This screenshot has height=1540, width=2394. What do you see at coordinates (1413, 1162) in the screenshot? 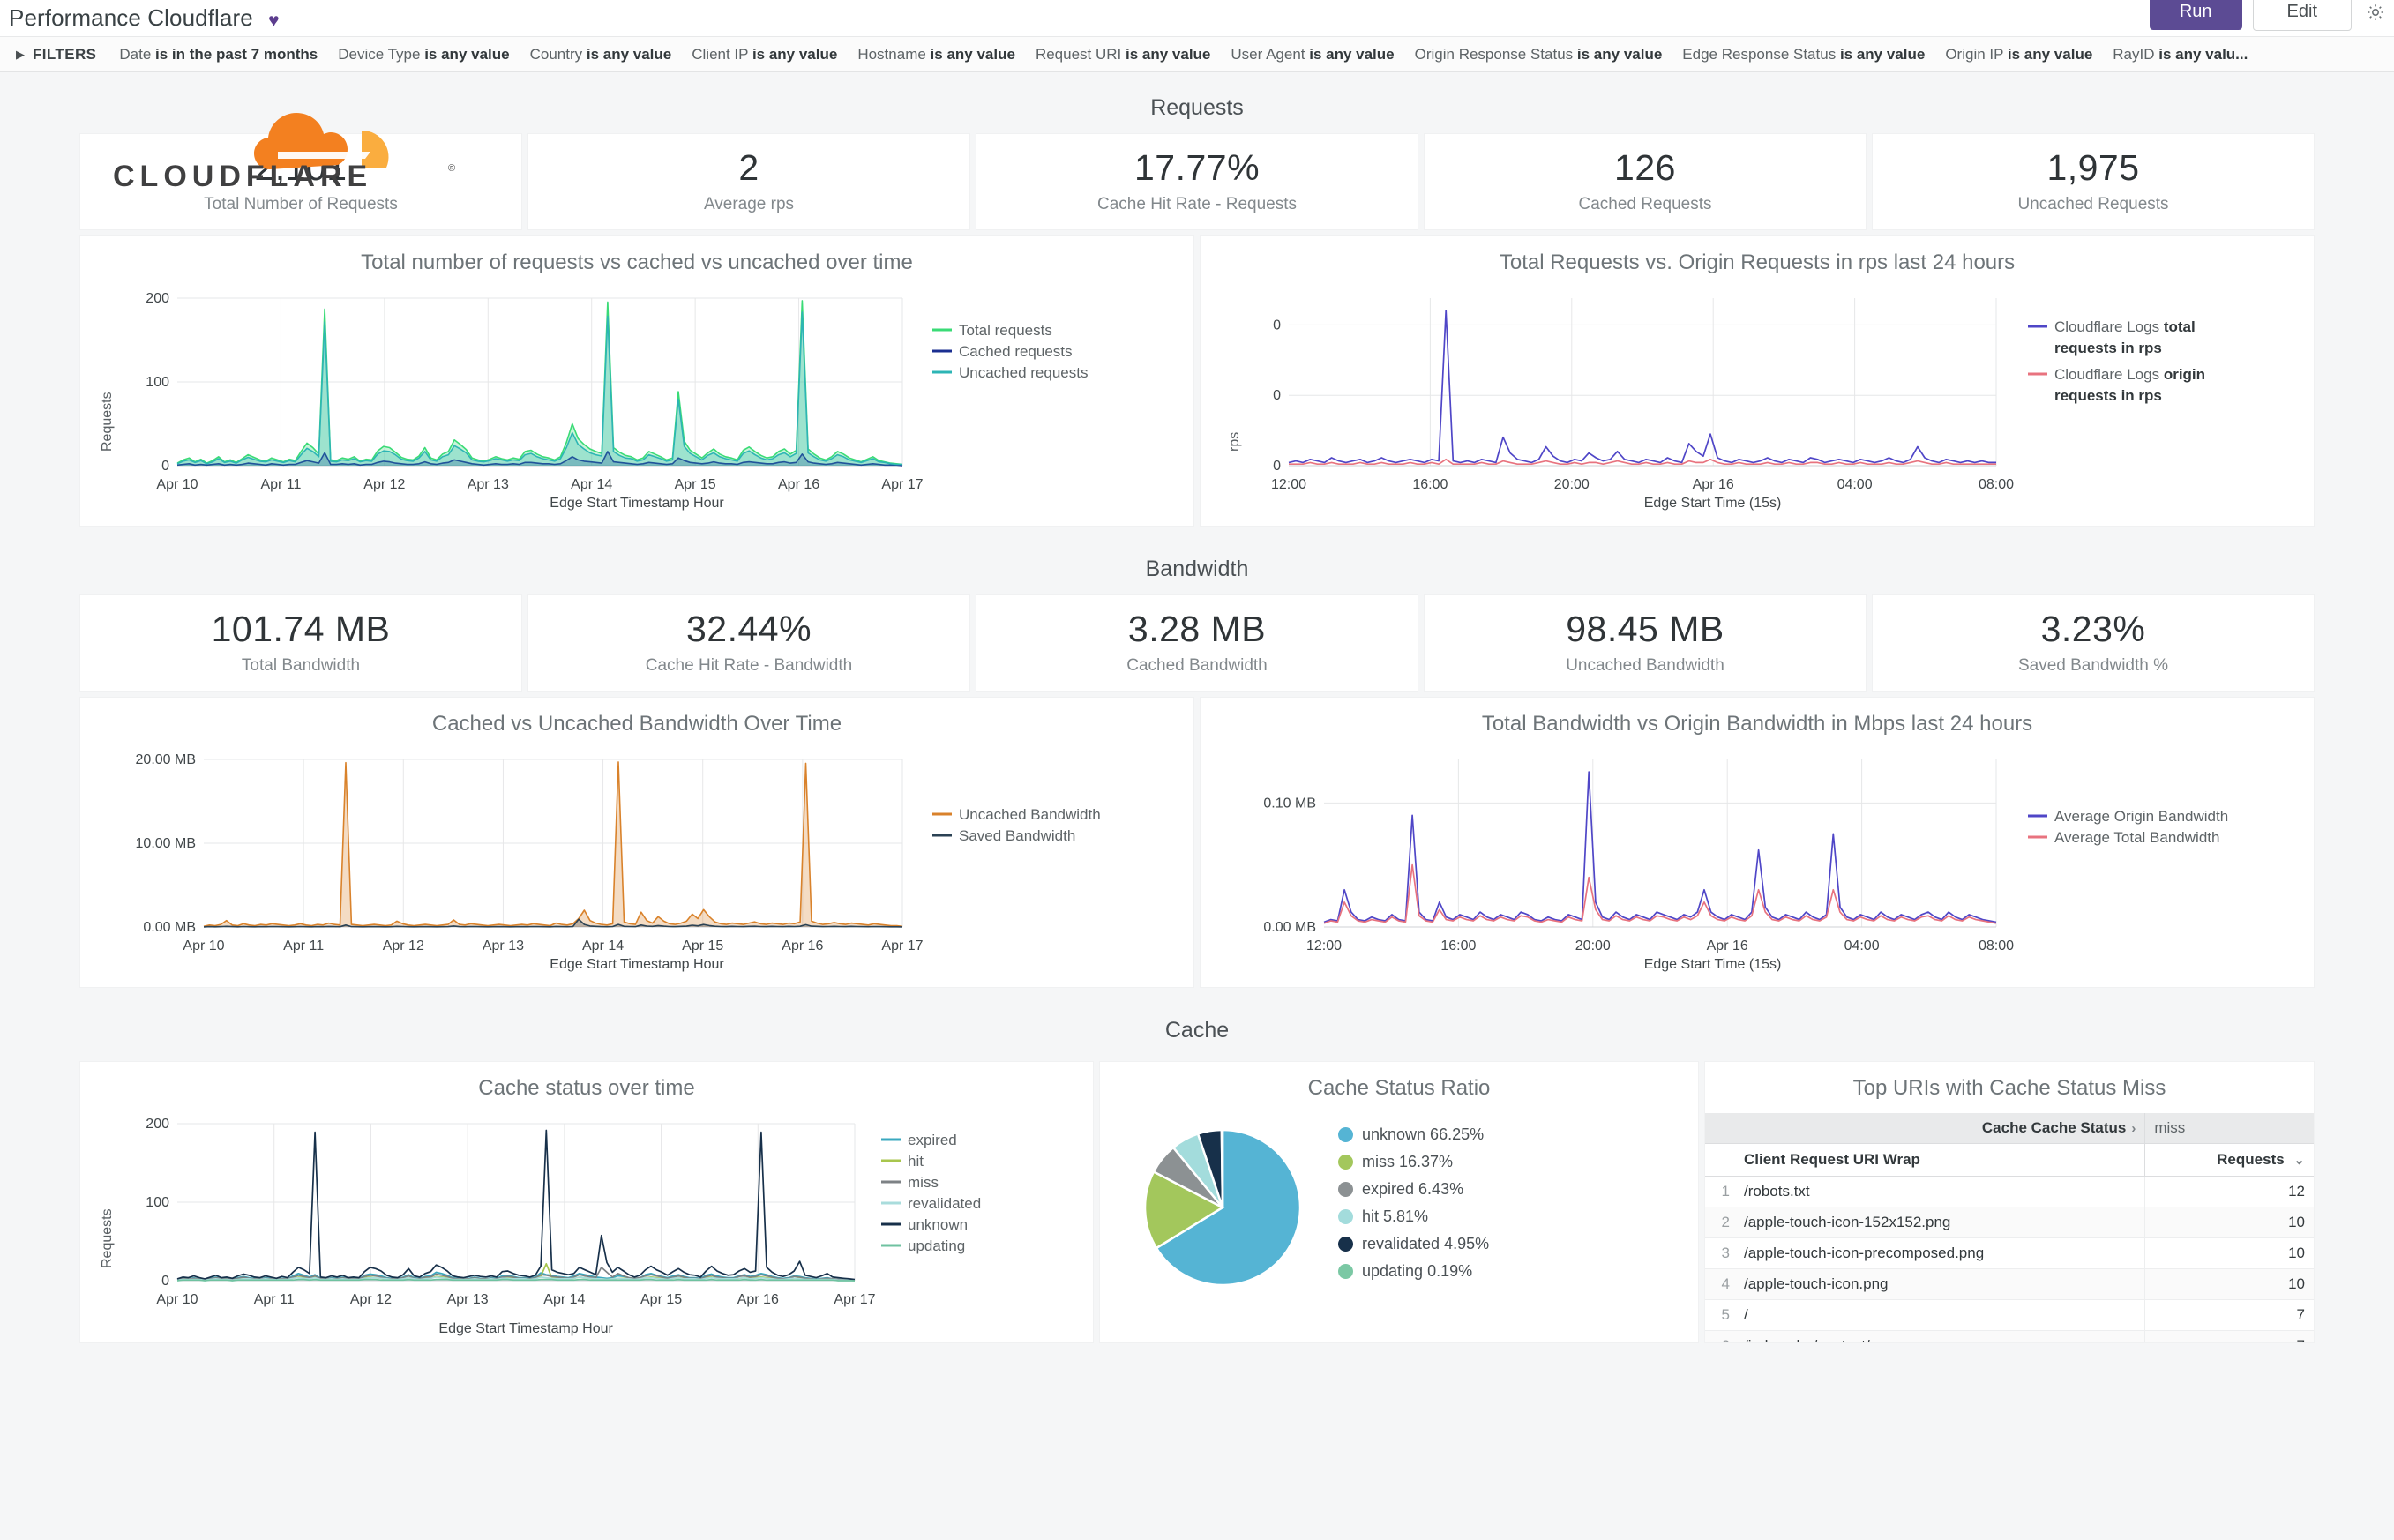
I see `legend-item: miss 16.37%` at bounding box center [1413, 1162].